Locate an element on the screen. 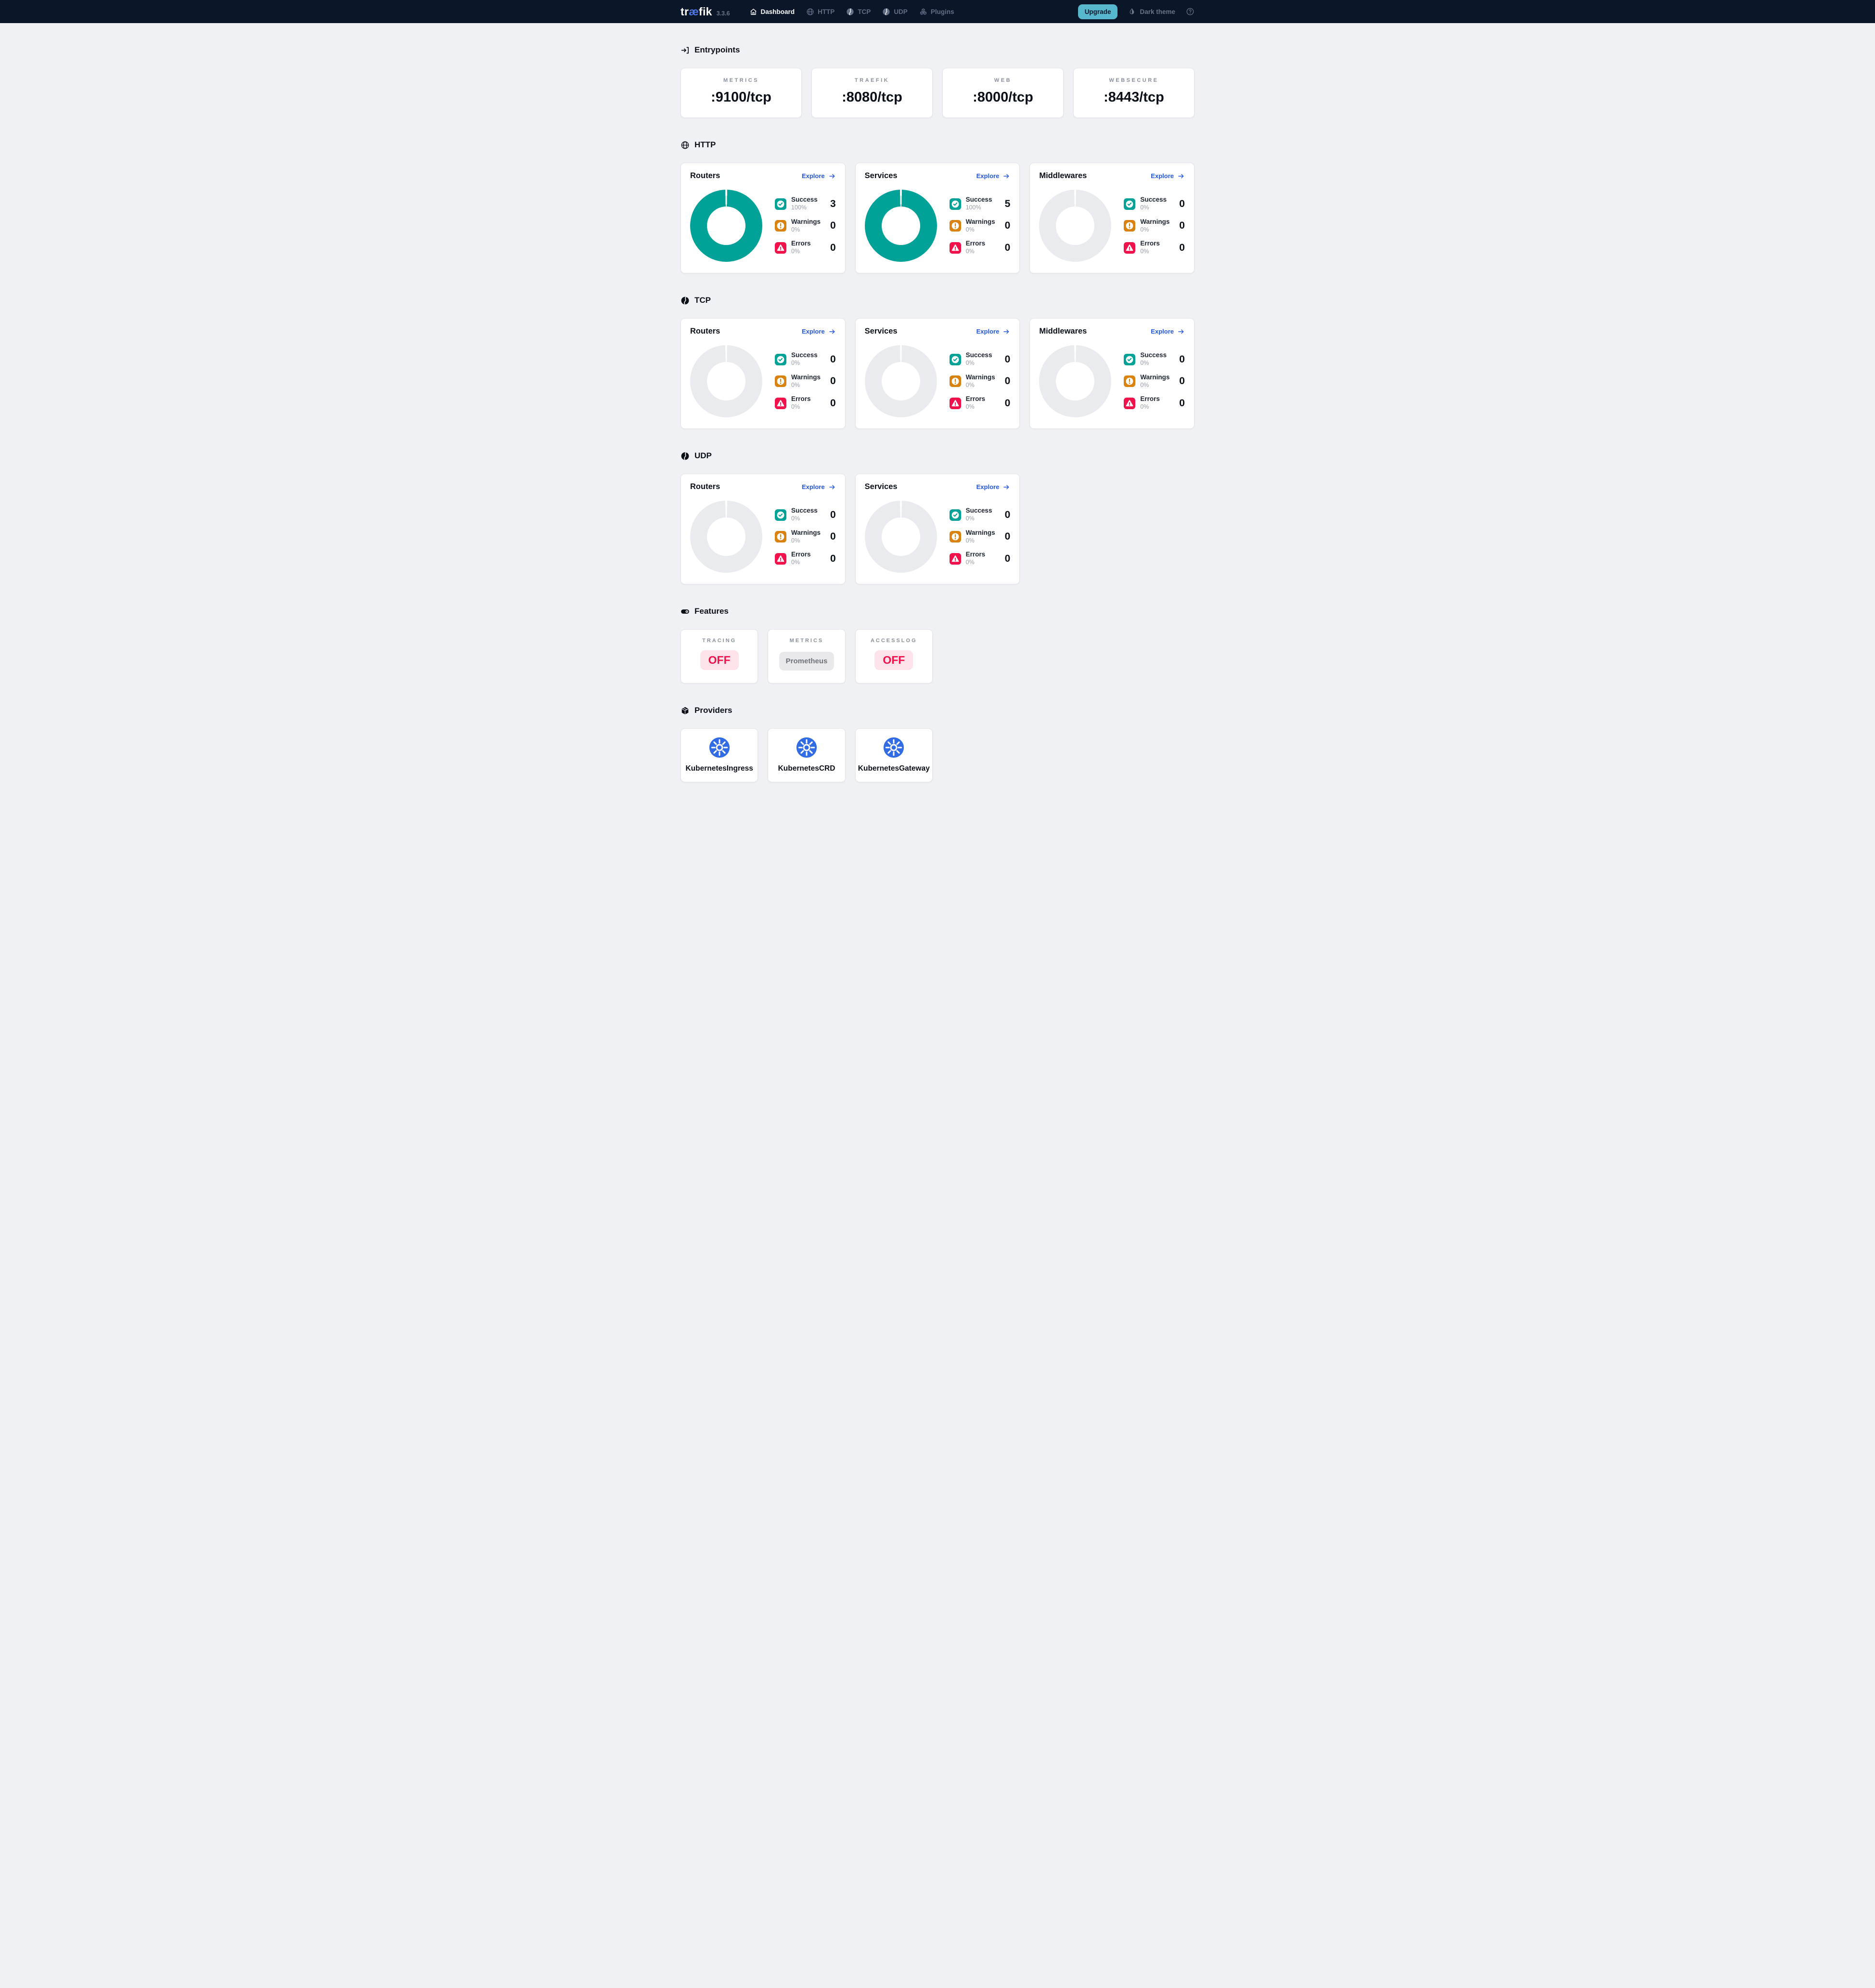 The height and width of the screenshot is (1988, 1875). question-icon is located at coordinates (1190, 11).